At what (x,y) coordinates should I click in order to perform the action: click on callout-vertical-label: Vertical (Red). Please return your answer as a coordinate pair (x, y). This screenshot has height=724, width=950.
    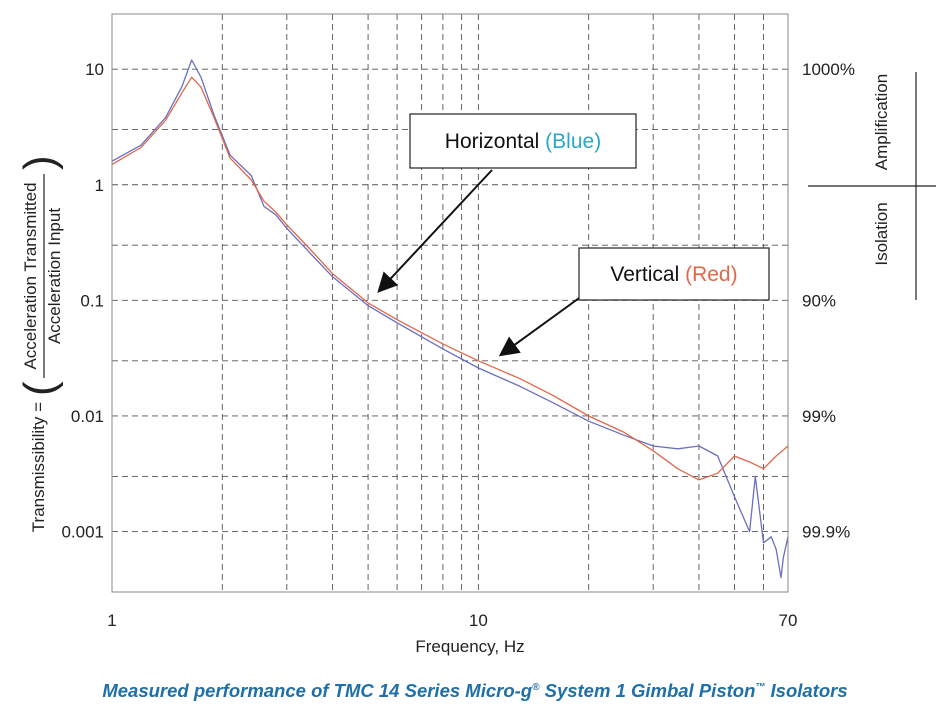
    Looking at the image, I should click on (673, 274).